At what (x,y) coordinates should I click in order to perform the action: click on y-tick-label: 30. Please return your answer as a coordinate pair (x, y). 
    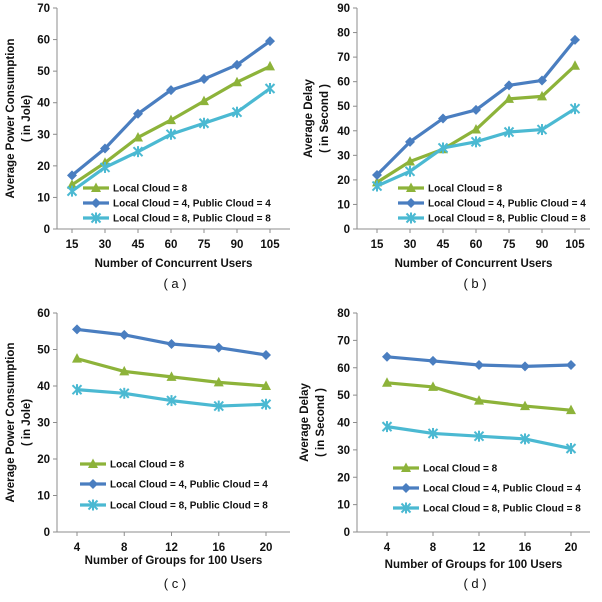
    Looking at the image, I should click on (343, 156).